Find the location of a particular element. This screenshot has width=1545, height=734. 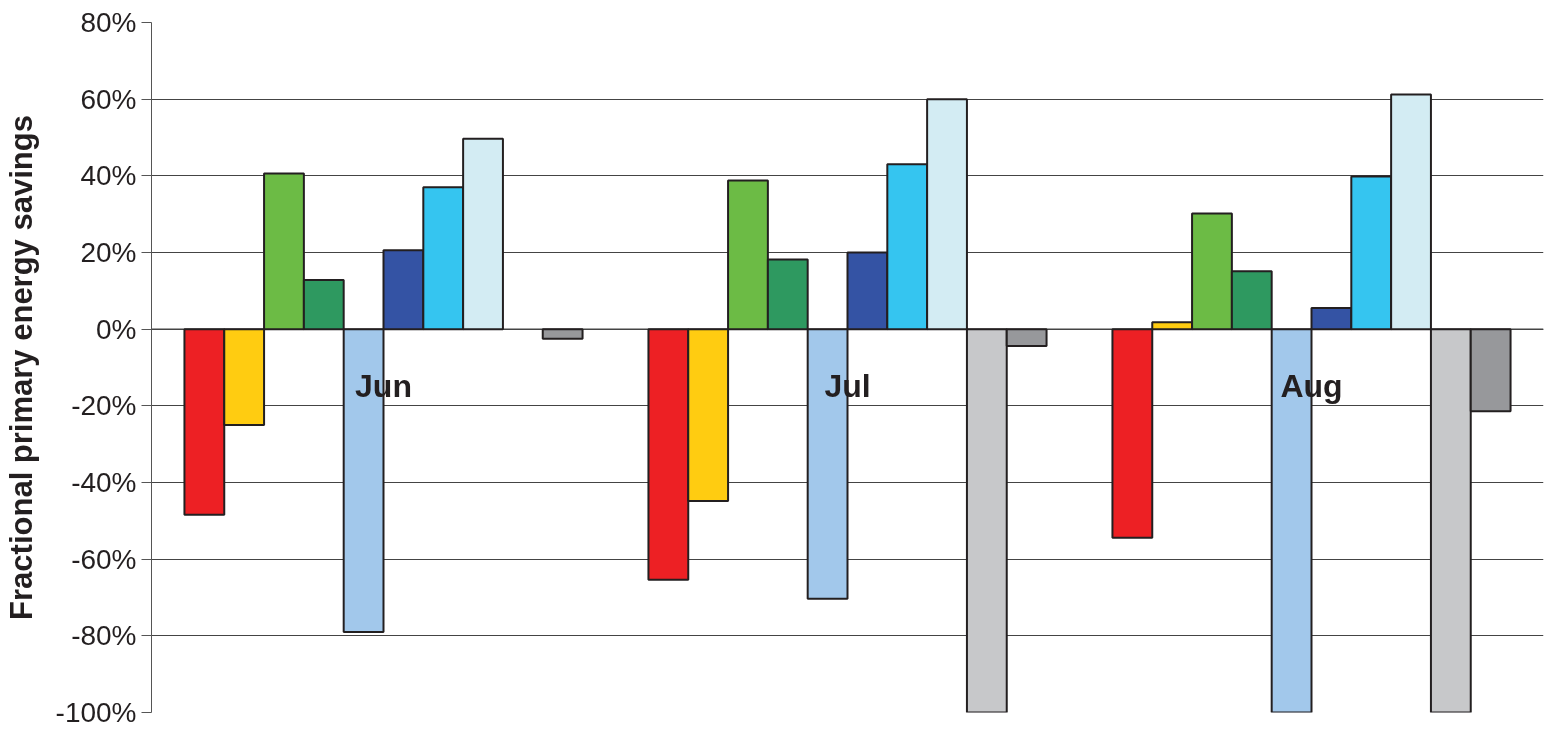

y-tick-label: 20% is located at coordinates (108, 252).